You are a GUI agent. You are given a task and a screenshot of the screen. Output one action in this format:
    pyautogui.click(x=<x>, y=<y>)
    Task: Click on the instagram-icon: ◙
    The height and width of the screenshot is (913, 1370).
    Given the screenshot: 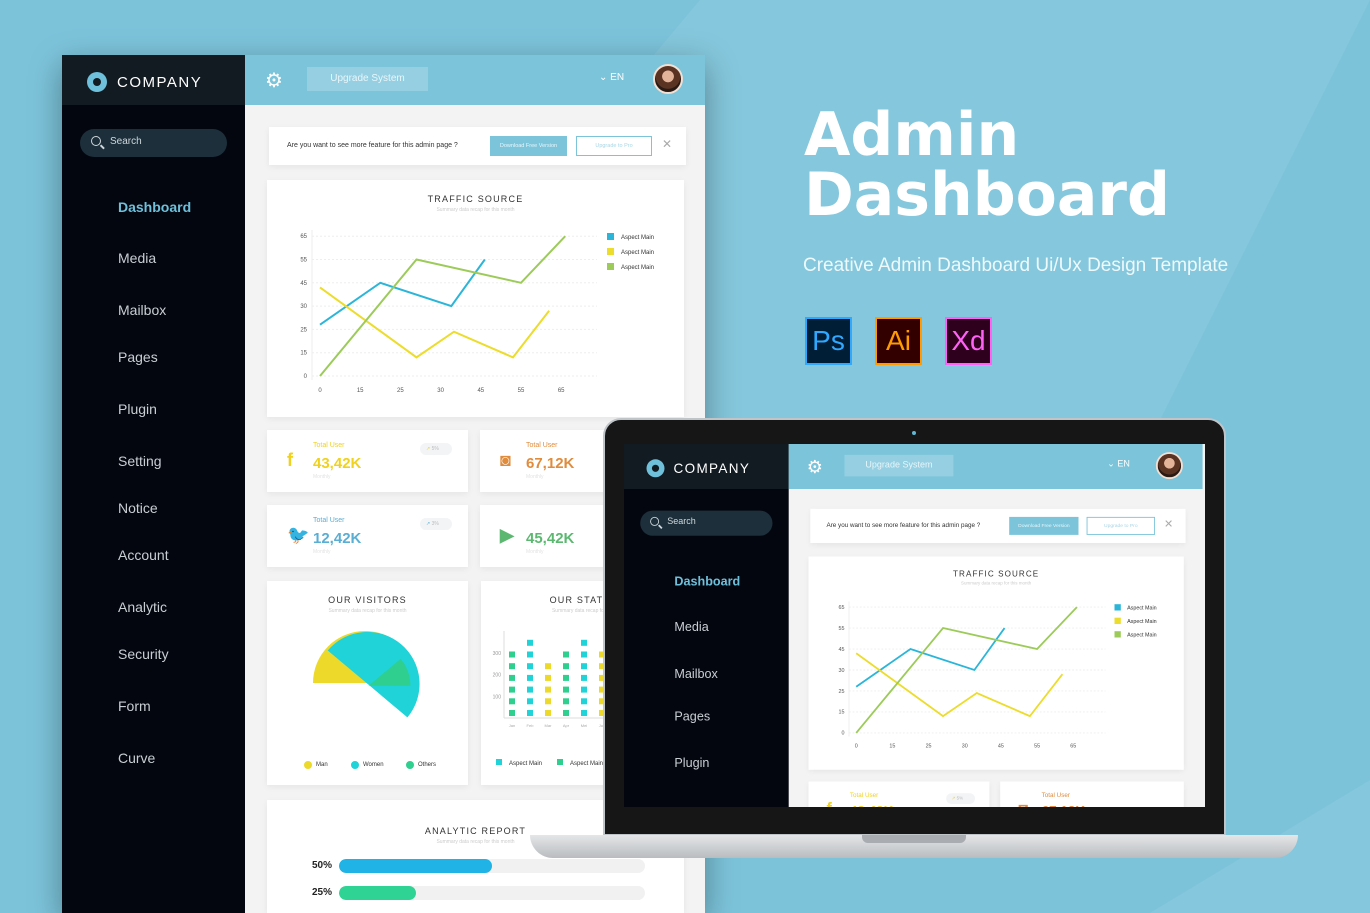 What is the action you would take?
    pyautogui.click(x=505, y=460)
    